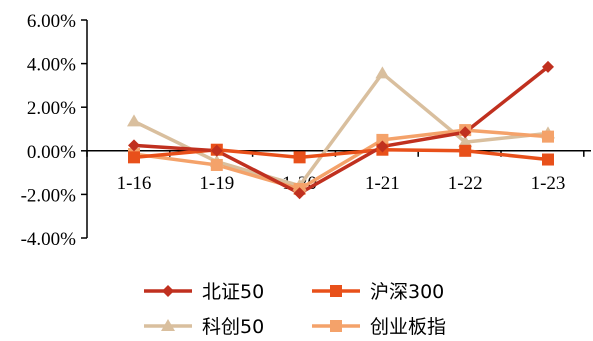 Image resolution: width=593 pixels, height=341 pixels. I want to click on legend-item: 创业板指, so click(379, 327).